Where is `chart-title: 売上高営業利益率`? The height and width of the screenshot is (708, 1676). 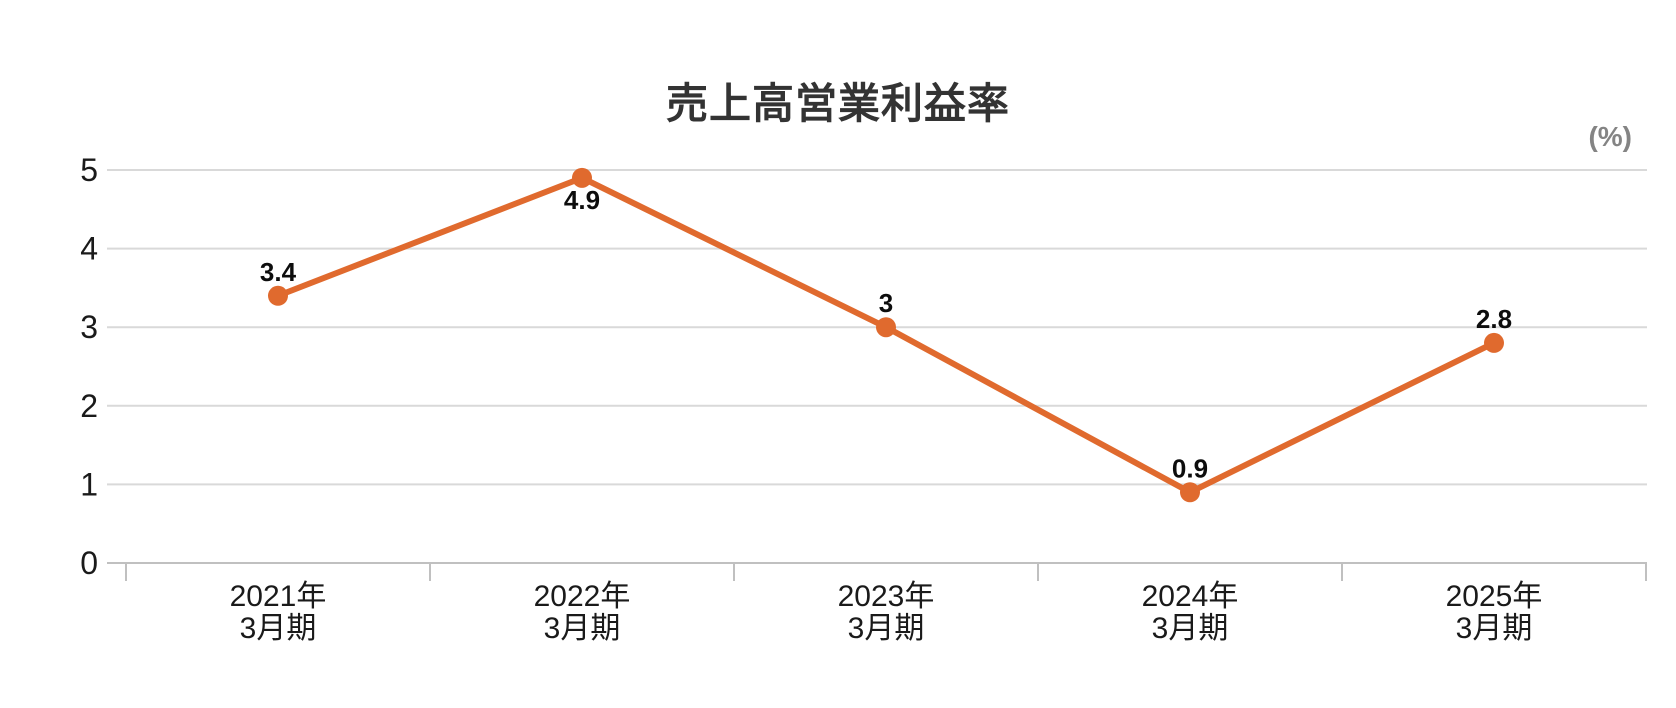
chart-title: 売上高営業利益率 is located at coordinates (837, 103).